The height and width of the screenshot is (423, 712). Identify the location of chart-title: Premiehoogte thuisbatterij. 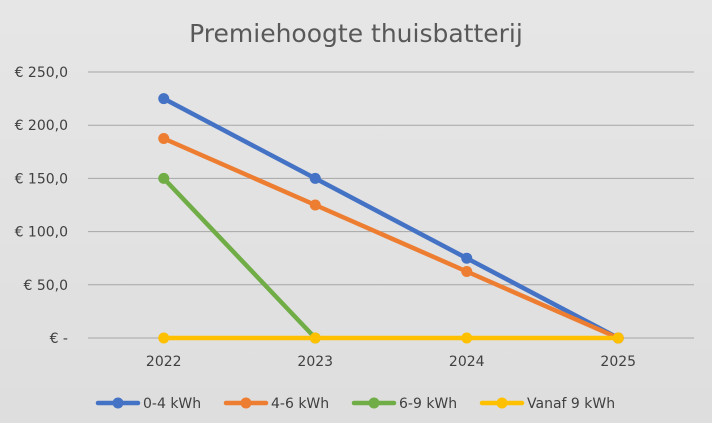
(356, 33).